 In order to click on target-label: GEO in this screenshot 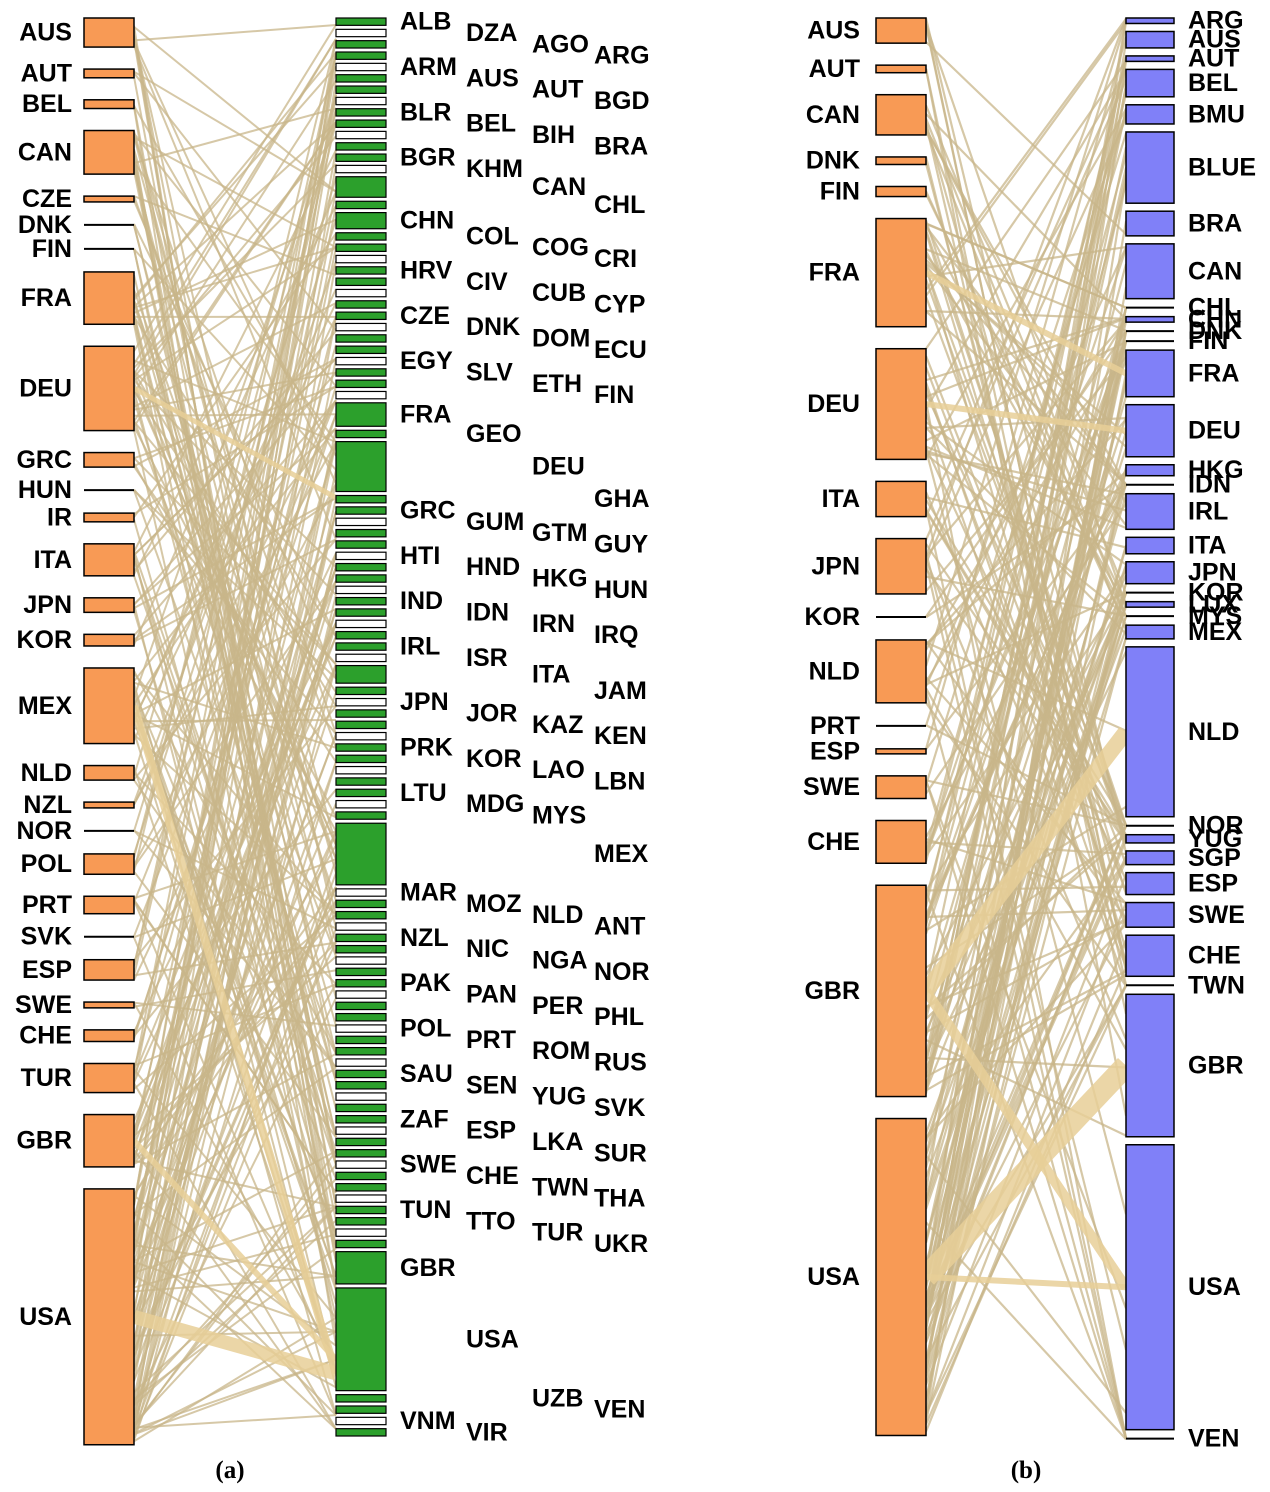, I will do `click(494, 434)`.